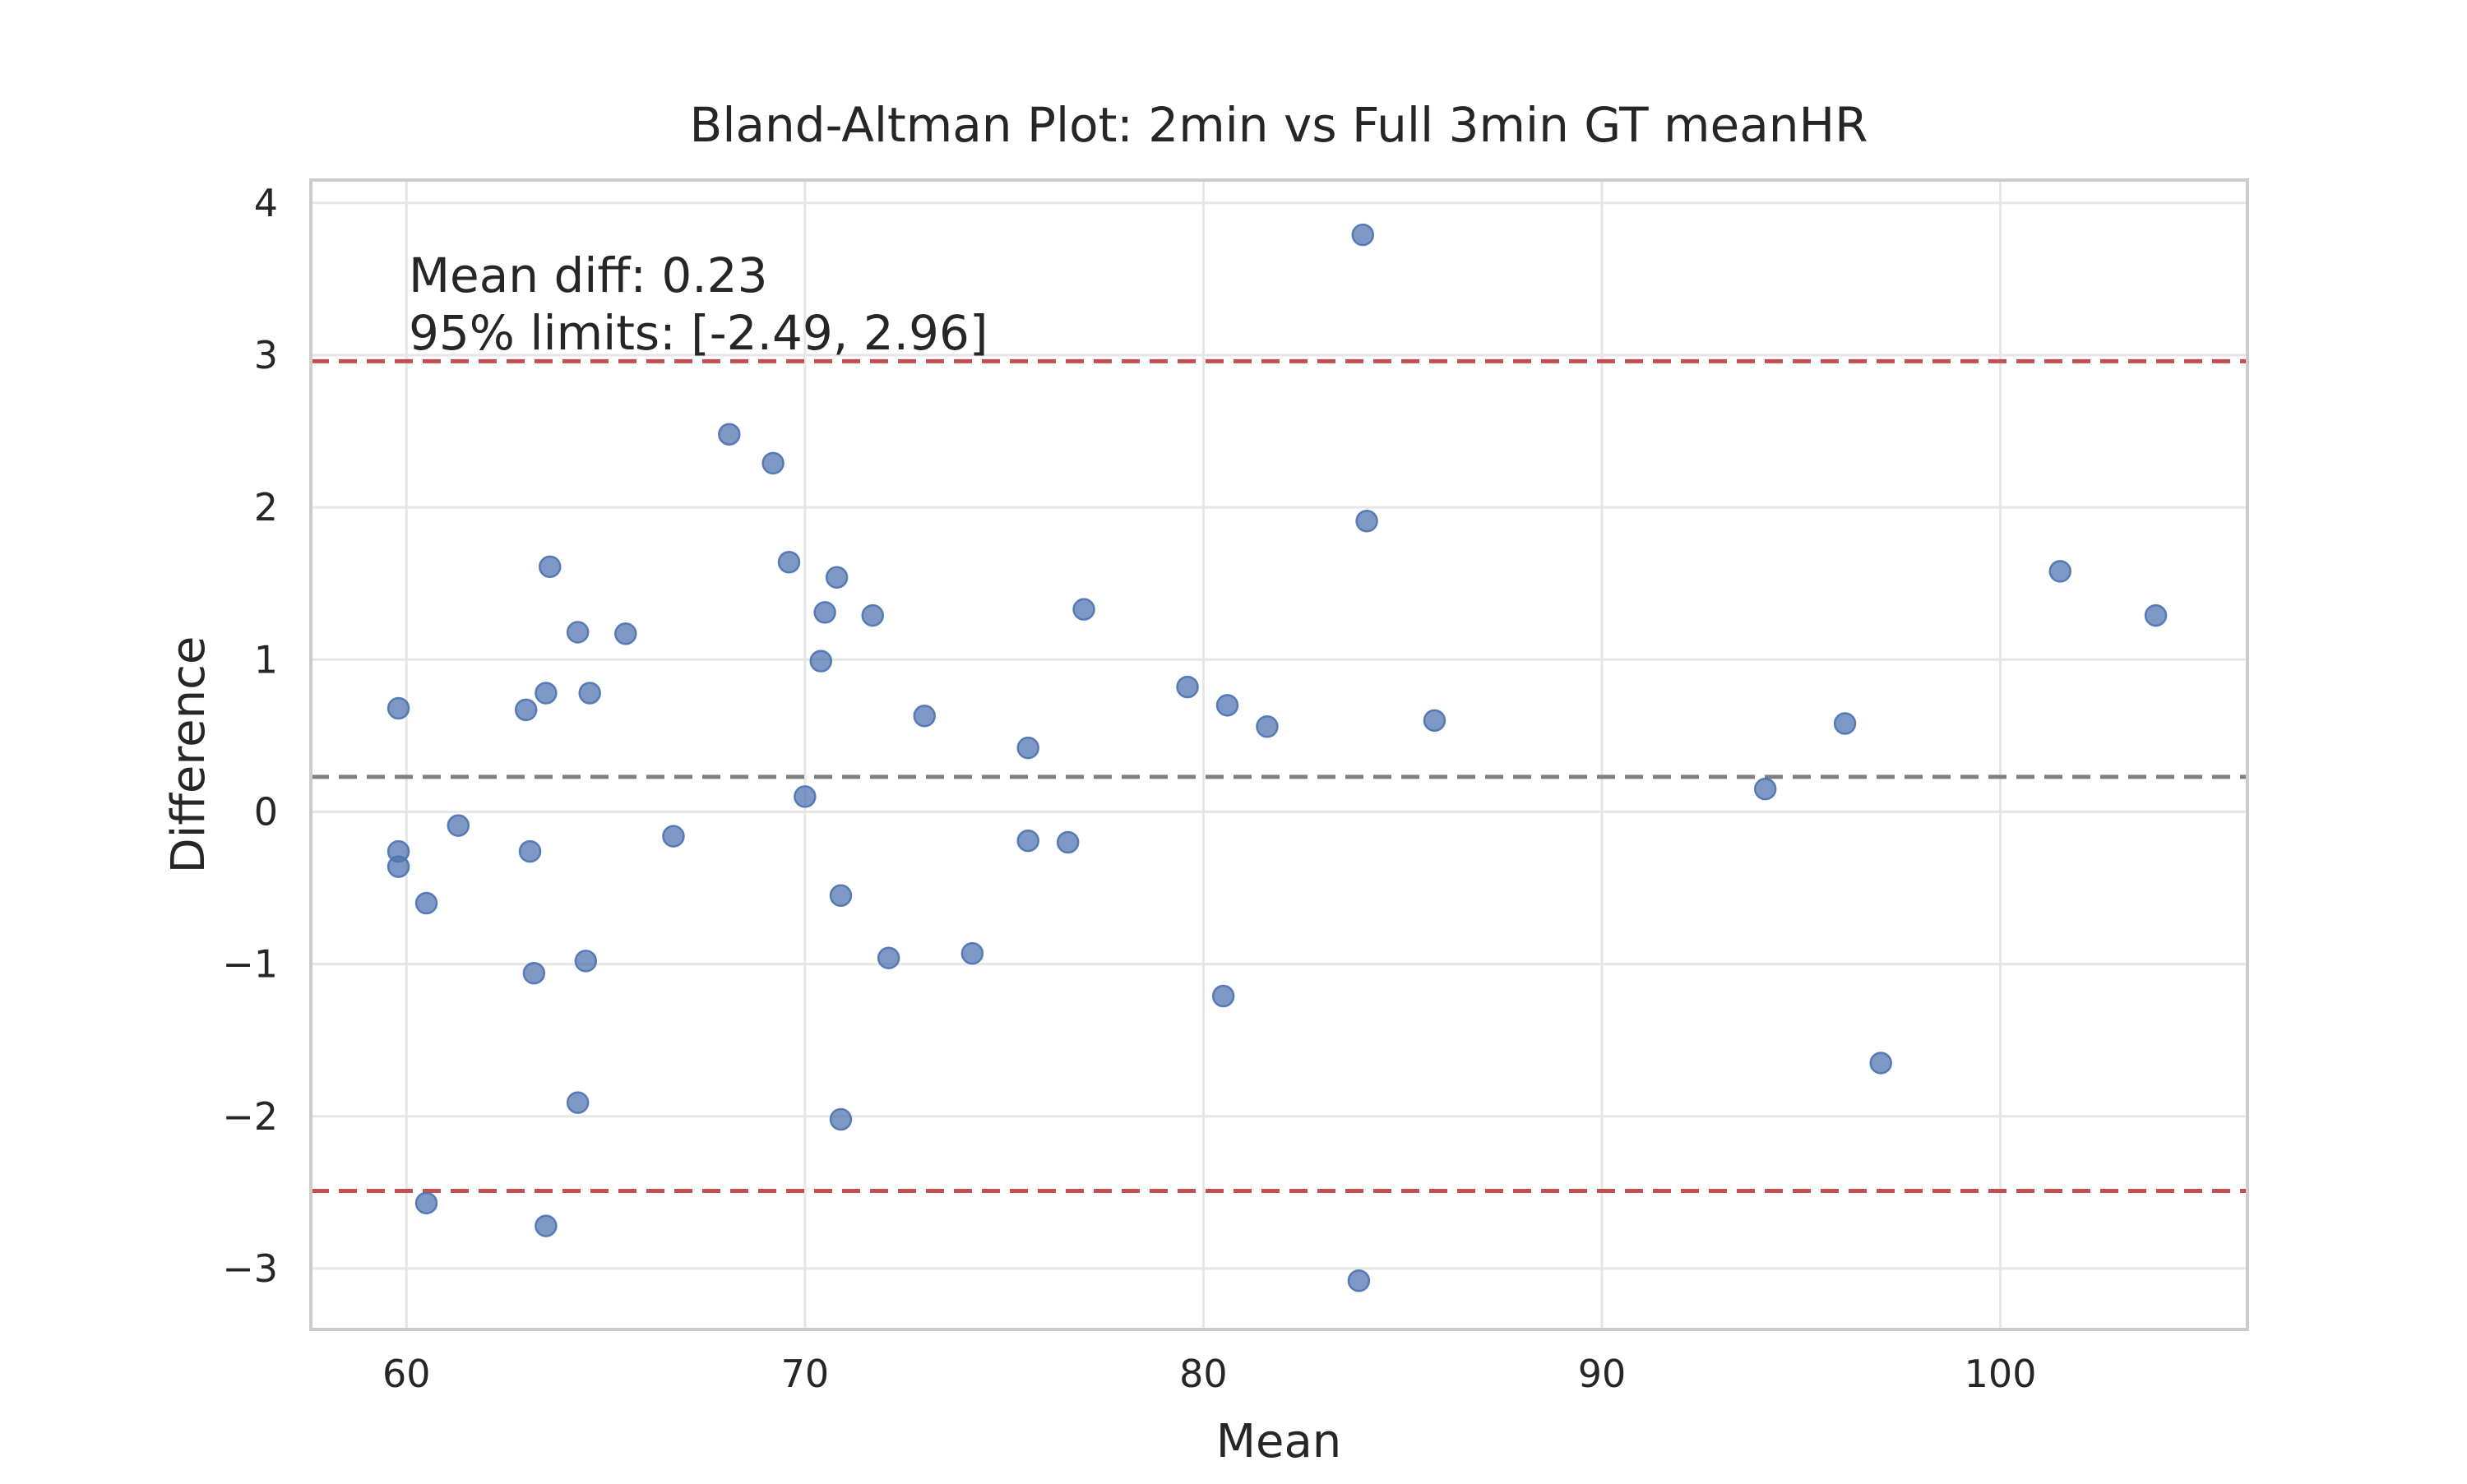 This screenshot has height=1484, width=2467. What do you see at coordinates (406, 1374) in the screenshot?
I see `x-tick-label: 60` at bounding box center [406, 1374].